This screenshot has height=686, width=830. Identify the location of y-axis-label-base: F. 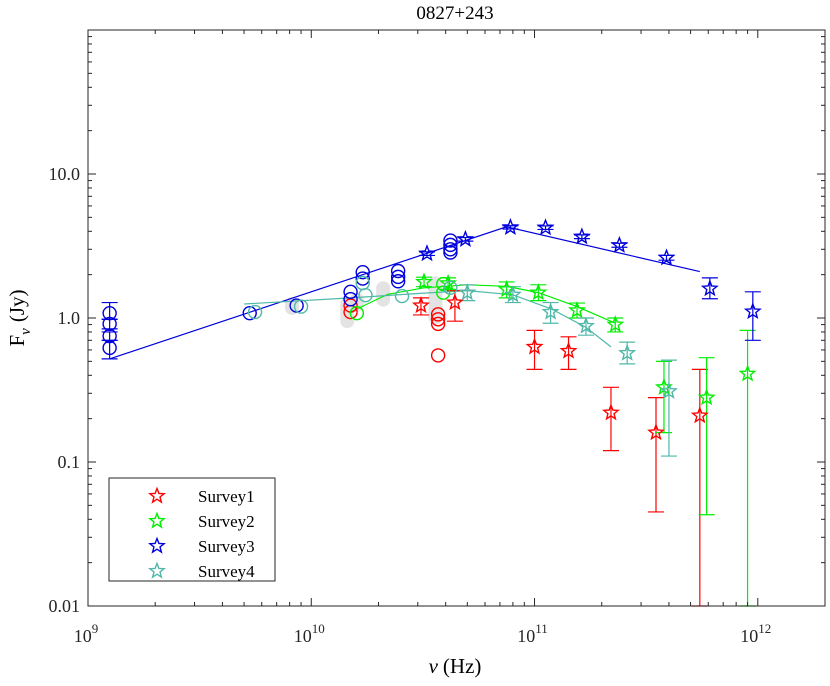
(17, 341).